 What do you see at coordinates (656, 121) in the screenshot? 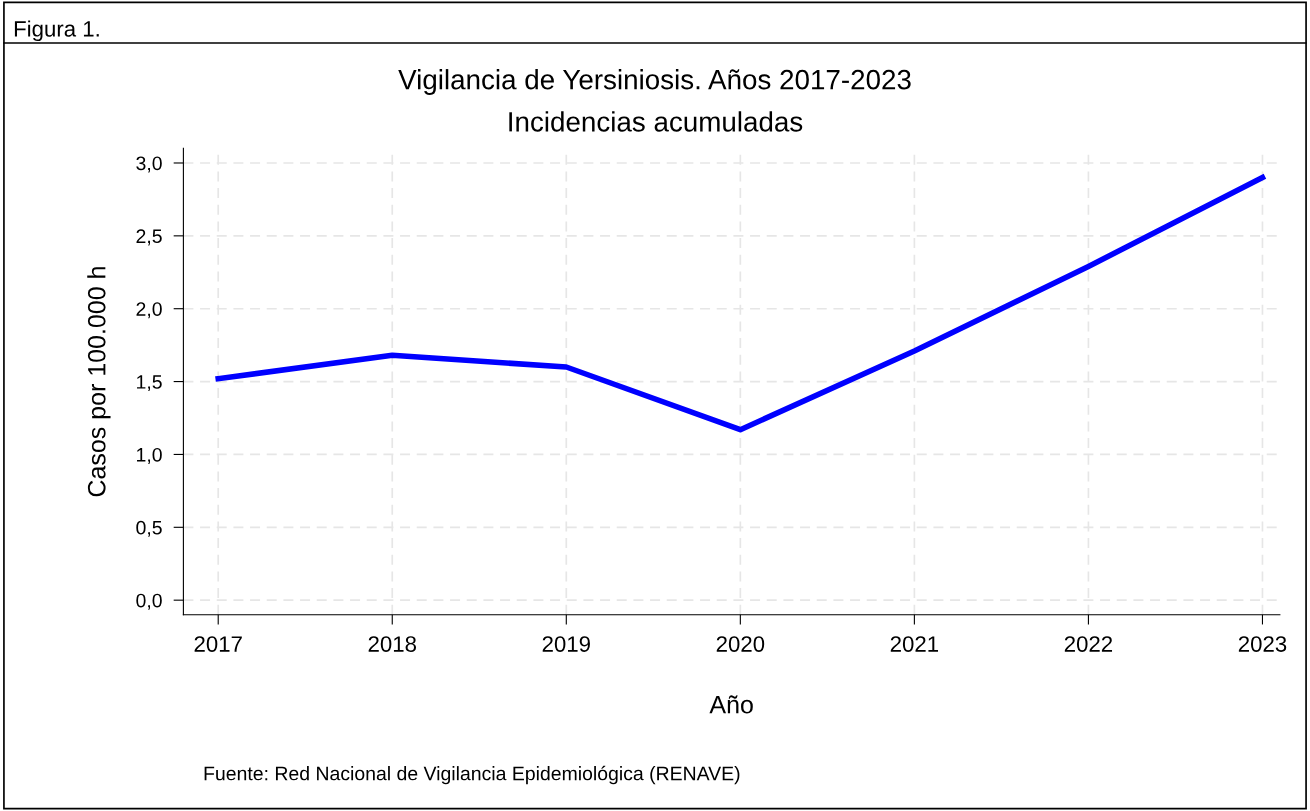
I see `chart-subtitle: Incidencias acumuladas` at bounding box center [656, 121].